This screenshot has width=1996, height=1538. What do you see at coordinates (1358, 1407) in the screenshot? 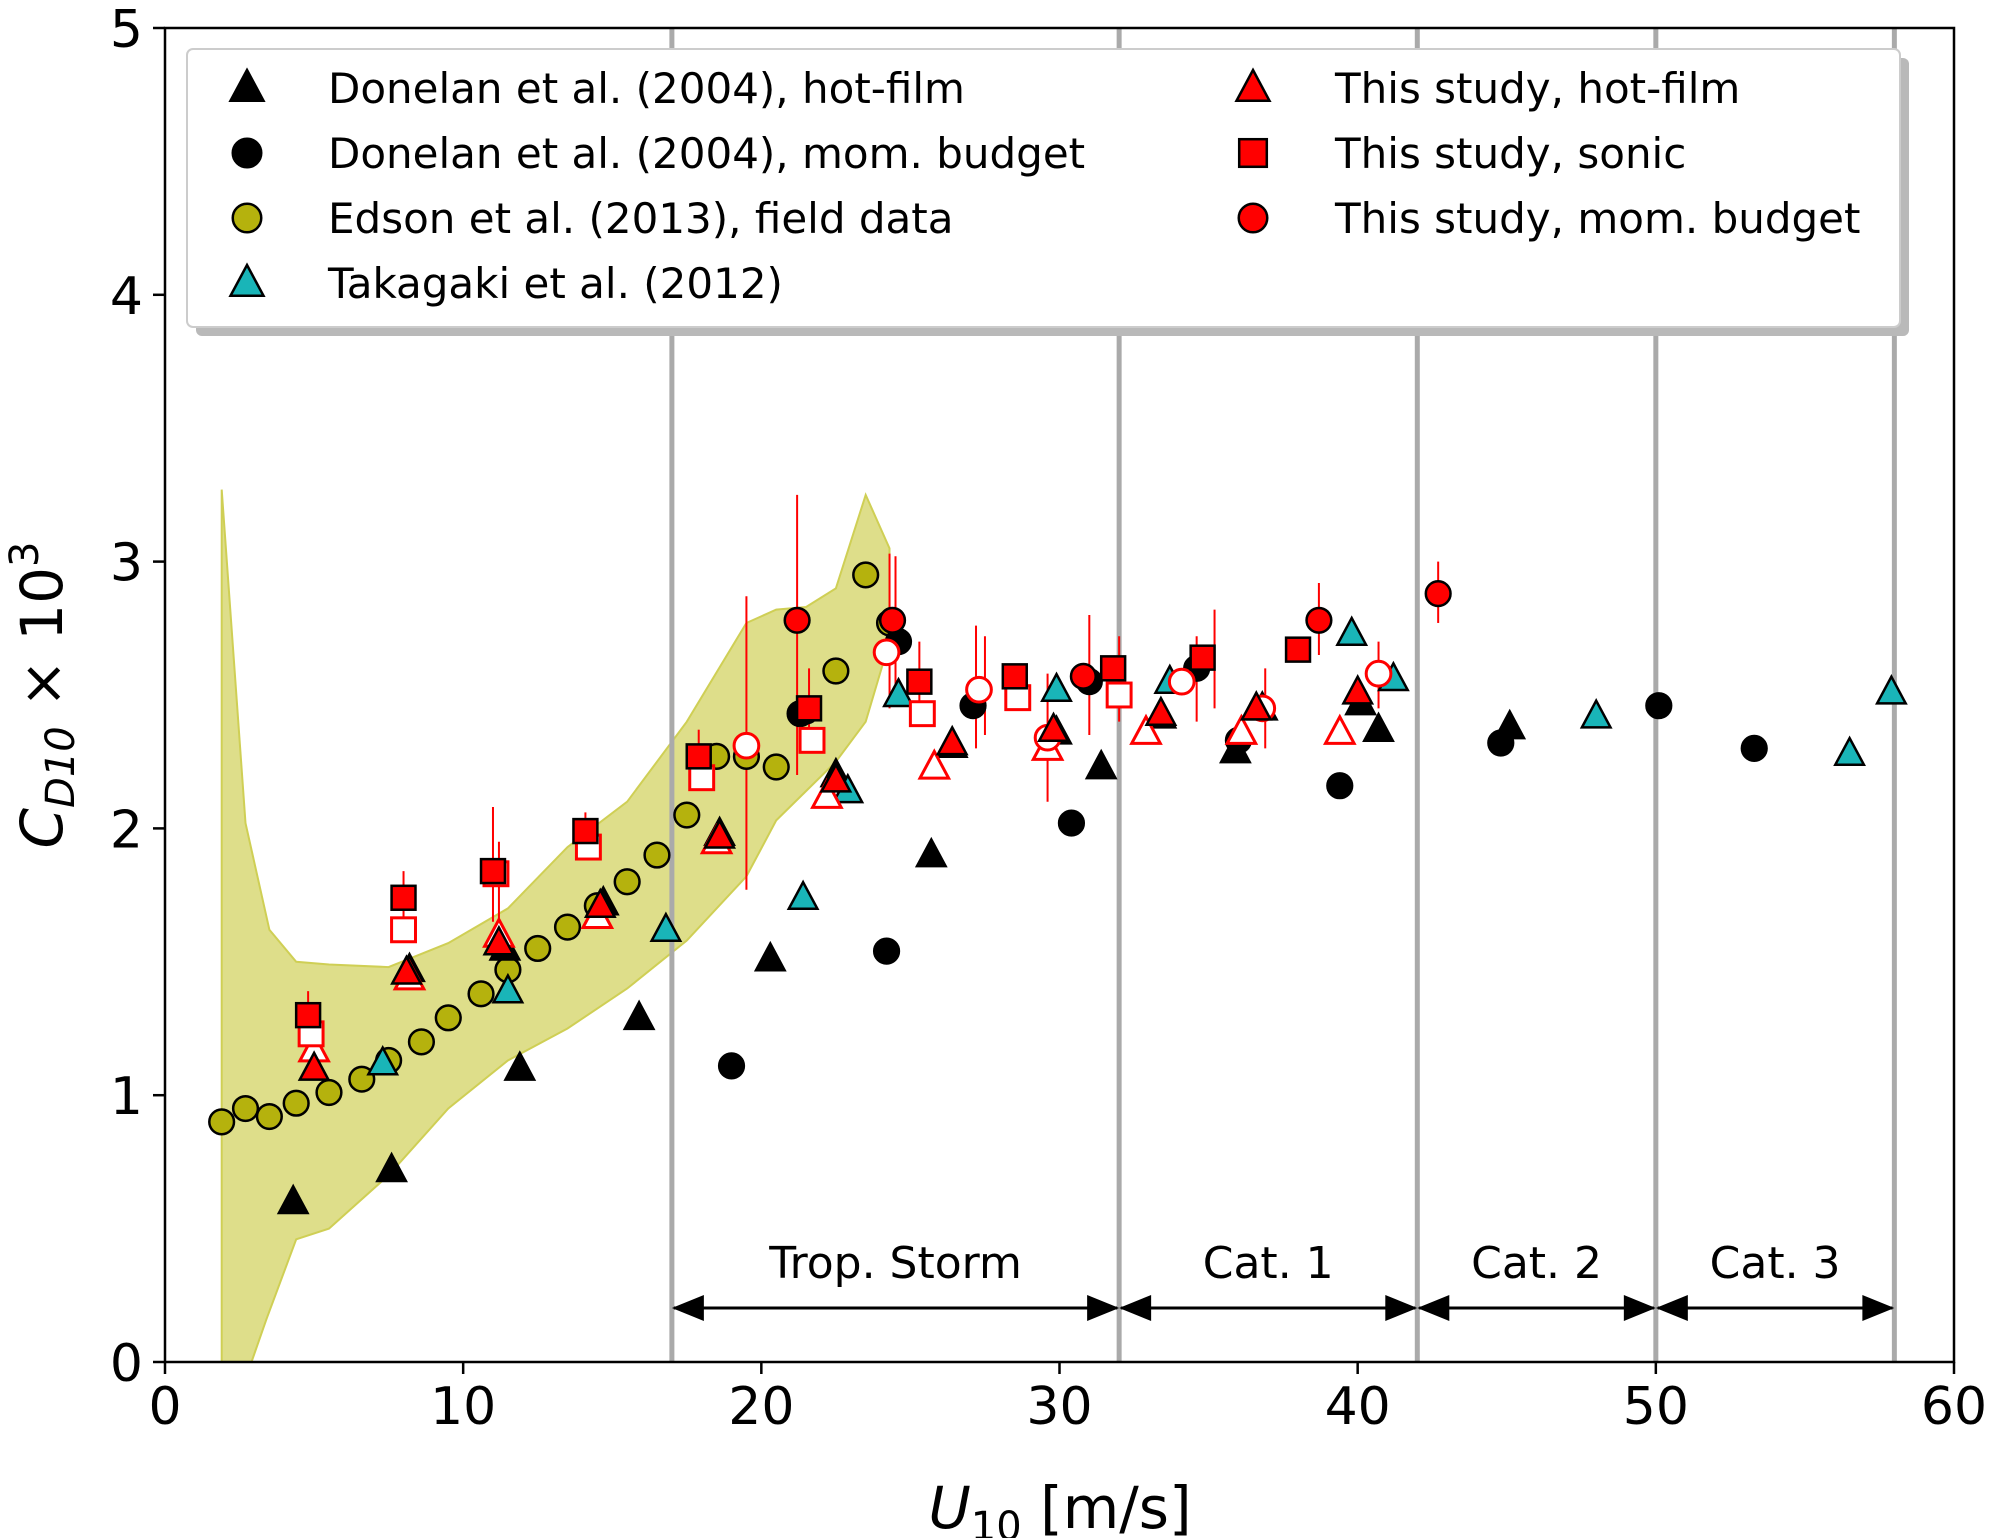
I see `x-tick-label: 40` at bounding box center [1358, 1407].